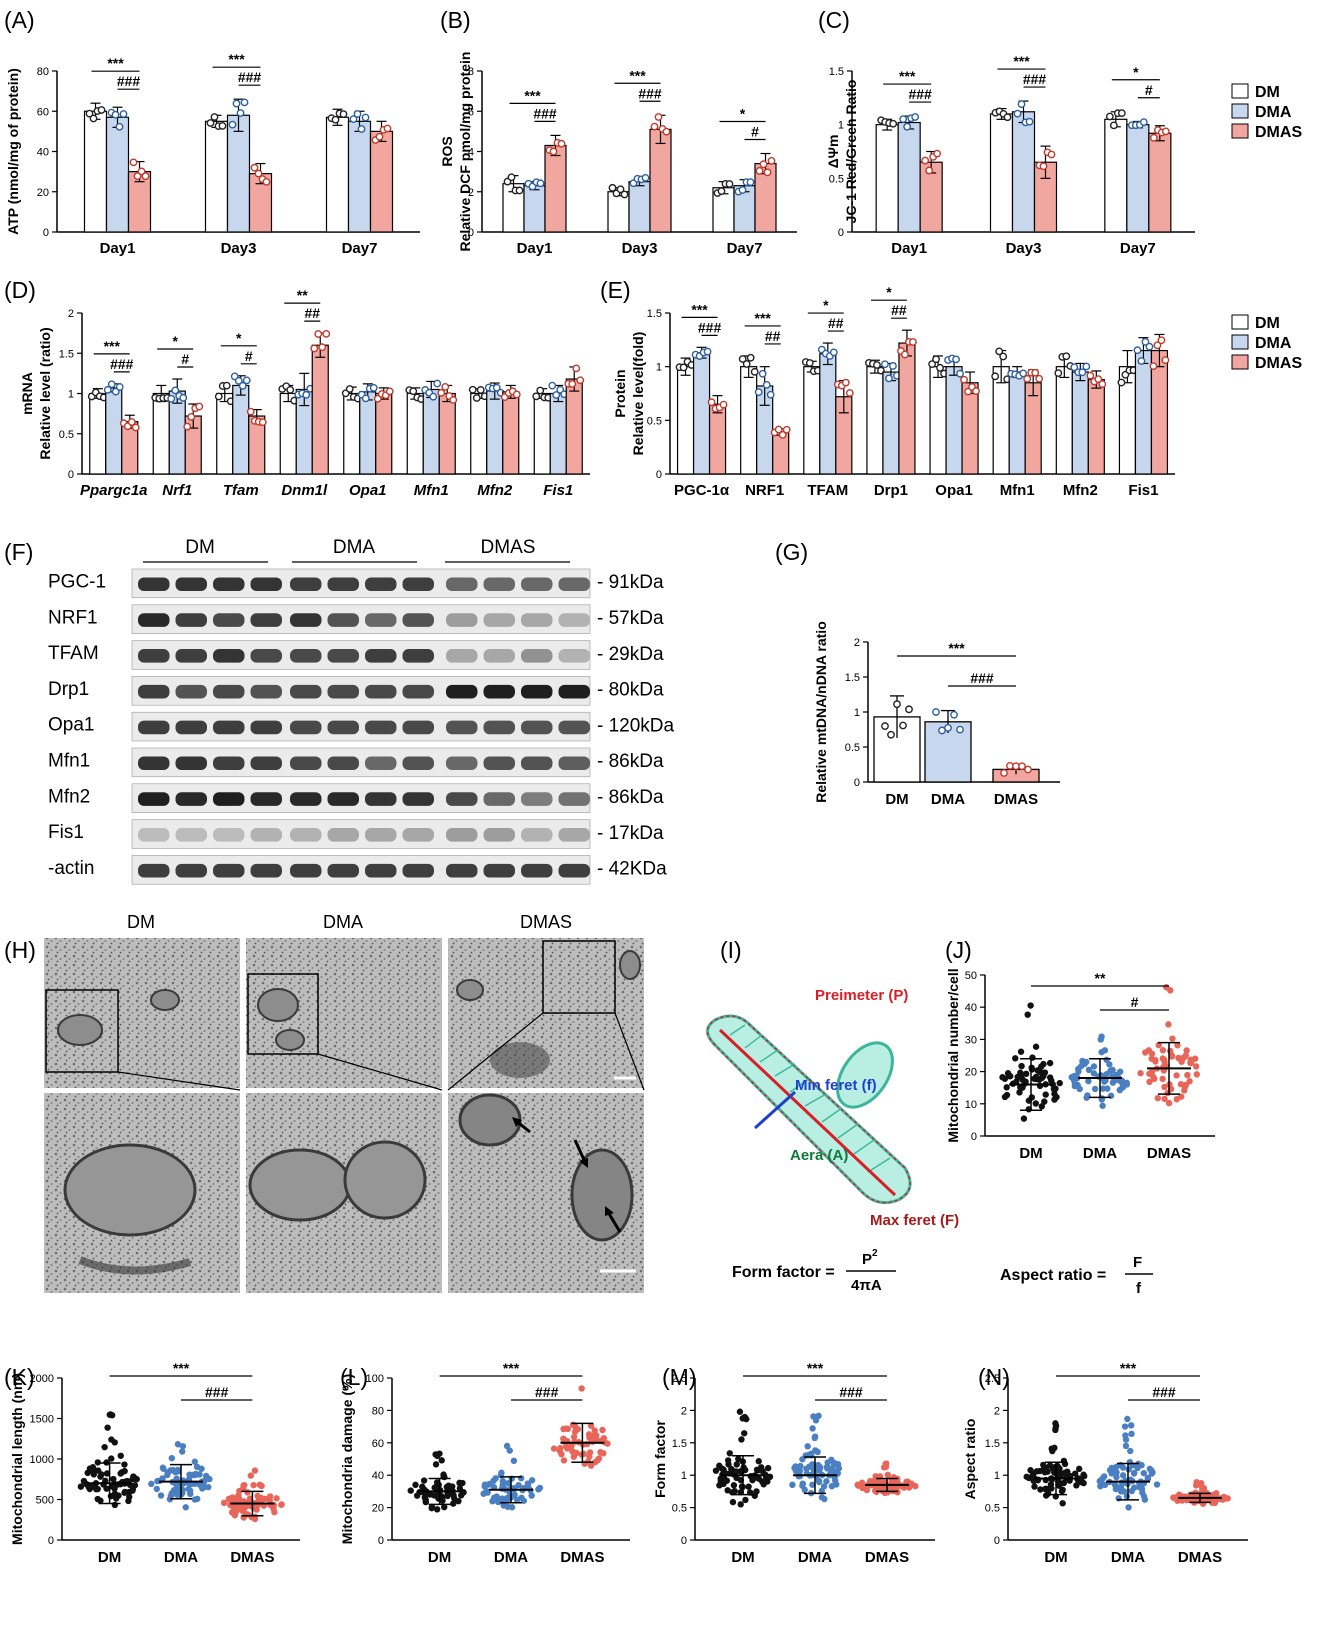 The image size is (1319, 1635). Describe the element at coordinates (630, 797) in the screenshot. I see `wb-kda-label: - 86kDa` at that location.